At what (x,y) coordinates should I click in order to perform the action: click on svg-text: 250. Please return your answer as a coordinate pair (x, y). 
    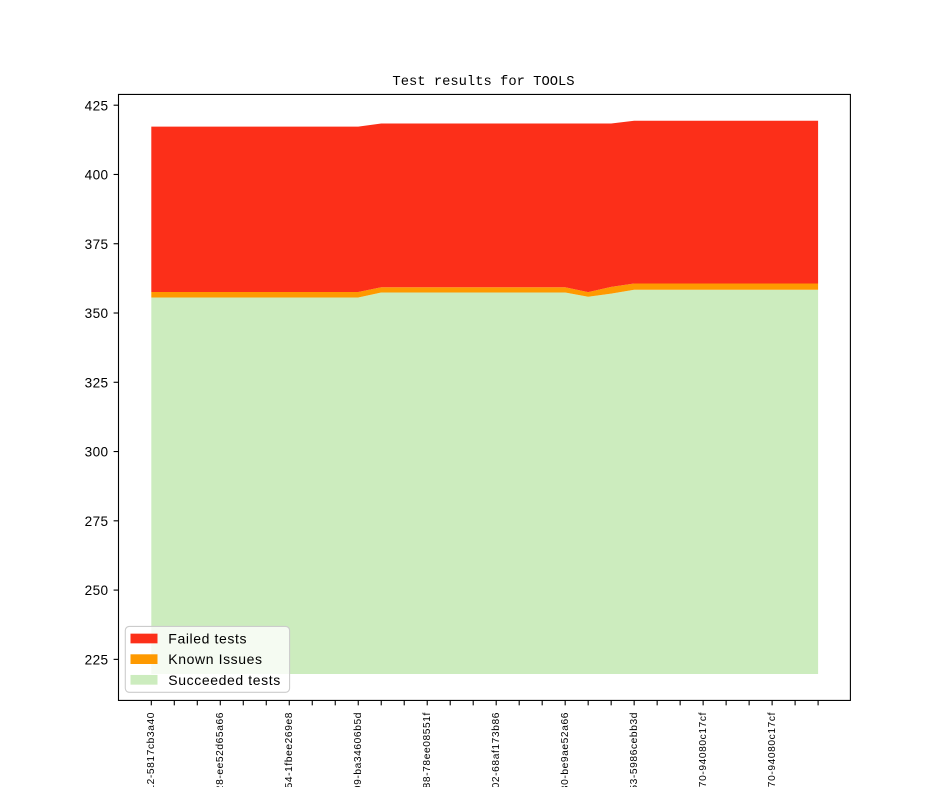
    Looking at the image, I should click on (97, 590).